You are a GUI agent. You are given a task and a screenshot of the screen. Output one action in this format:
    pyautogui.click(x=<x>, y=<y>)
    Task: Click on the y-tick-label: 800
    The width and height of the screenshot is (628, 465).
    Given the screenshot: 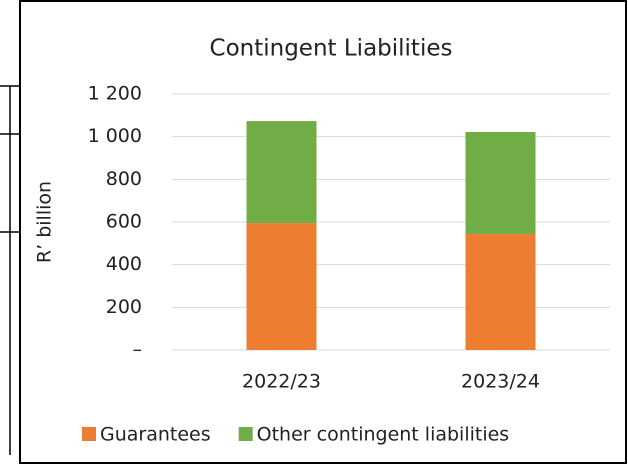 What is the action you would take?
    pyautogui.click(x=124, y=179)
    